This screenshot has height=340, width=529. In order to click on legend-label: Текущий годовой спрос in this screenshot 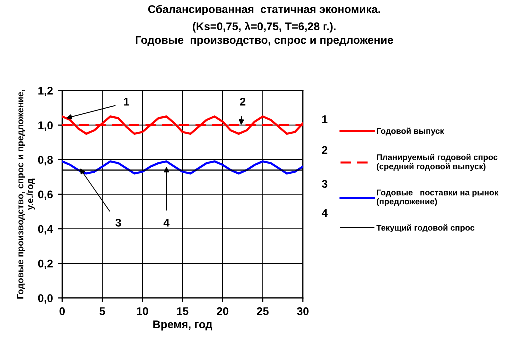, I will do `click(425, 228)`.